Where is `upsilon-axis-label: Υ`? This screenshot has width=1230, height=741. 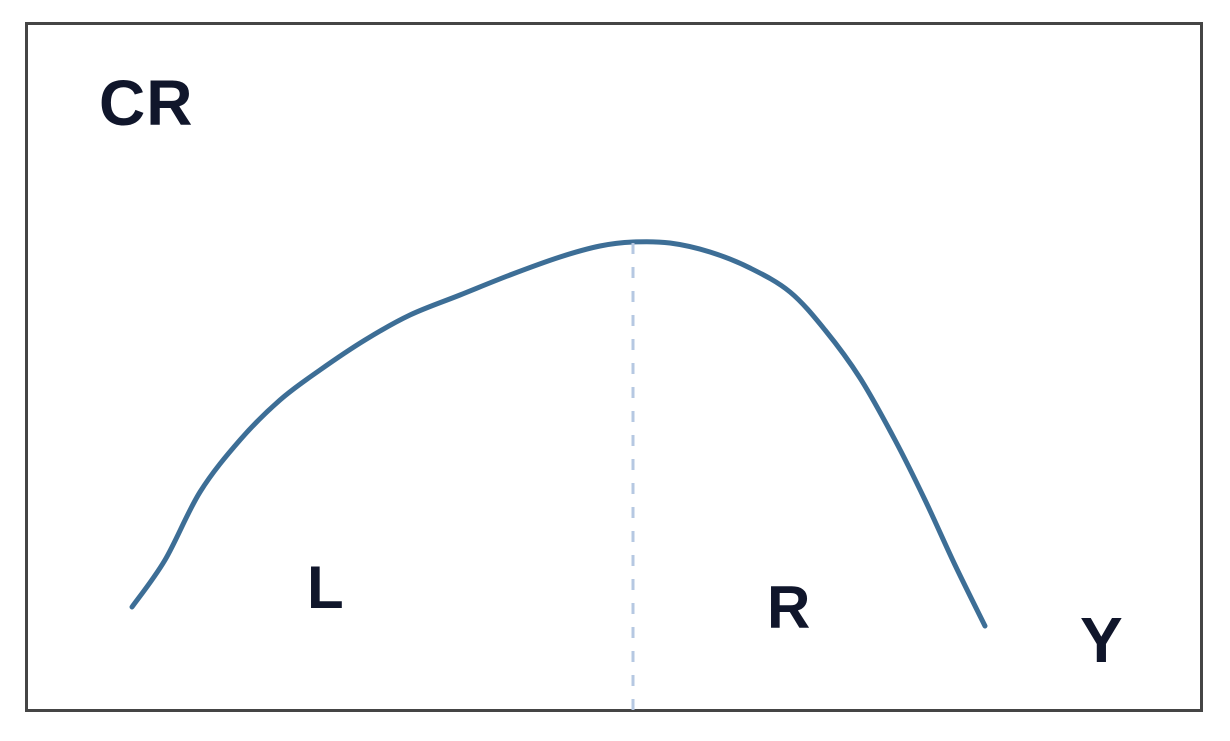 upsilon-axis-label: Υ is located at coordinates (1101, 640).